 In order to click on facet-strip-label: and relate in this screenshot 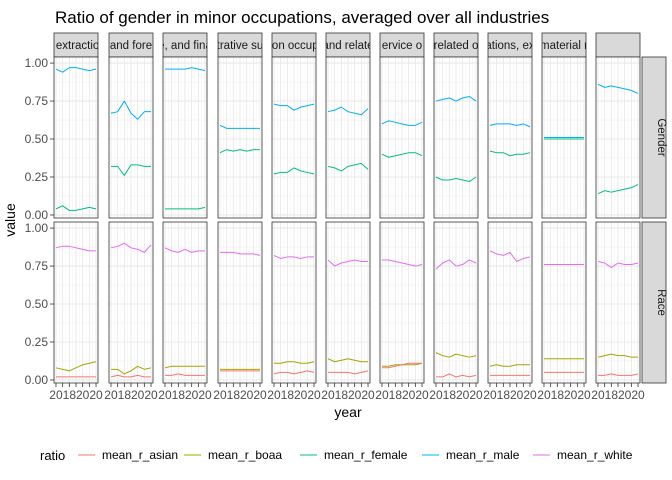, I will do `click(347, 46)`.